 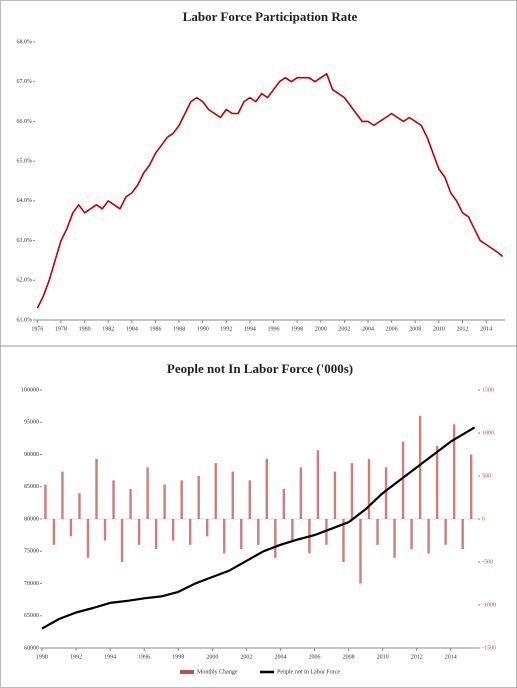 What do you see at coordinates (25, 241) in the screenshot?
I see `y-tick-label: 63.0%` at bounding box center [25, 241].